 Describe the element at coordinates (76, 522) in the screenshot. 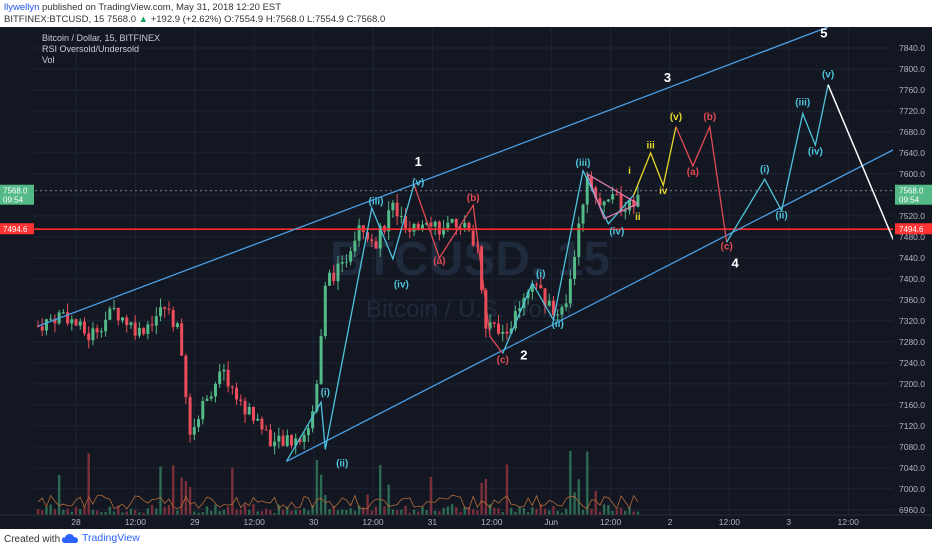

I see `time-tick-label: 28` at that location.